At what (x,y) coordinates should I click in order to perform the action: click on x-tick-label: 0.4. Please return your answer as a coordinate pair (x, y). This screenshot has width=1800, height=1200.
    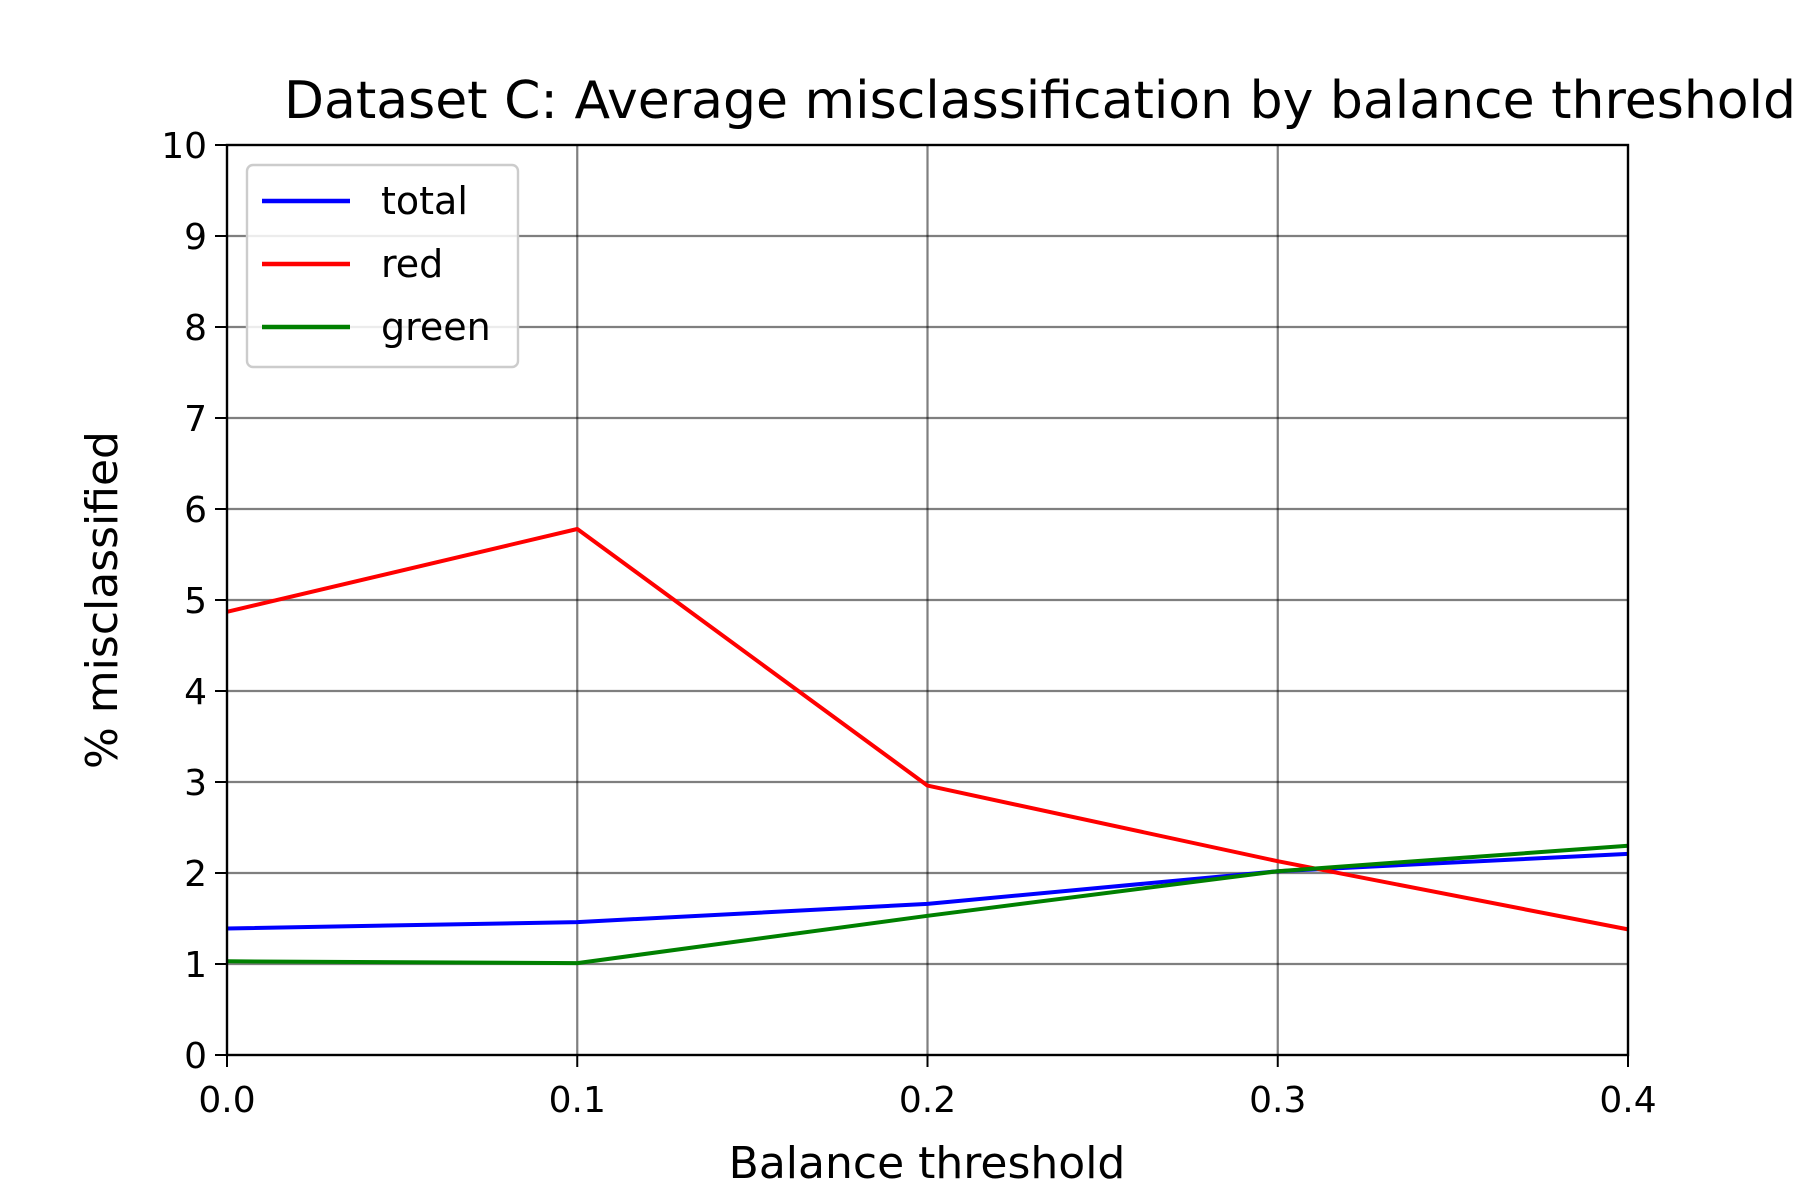
    Looking at the image, I should click on (1627, 1100).